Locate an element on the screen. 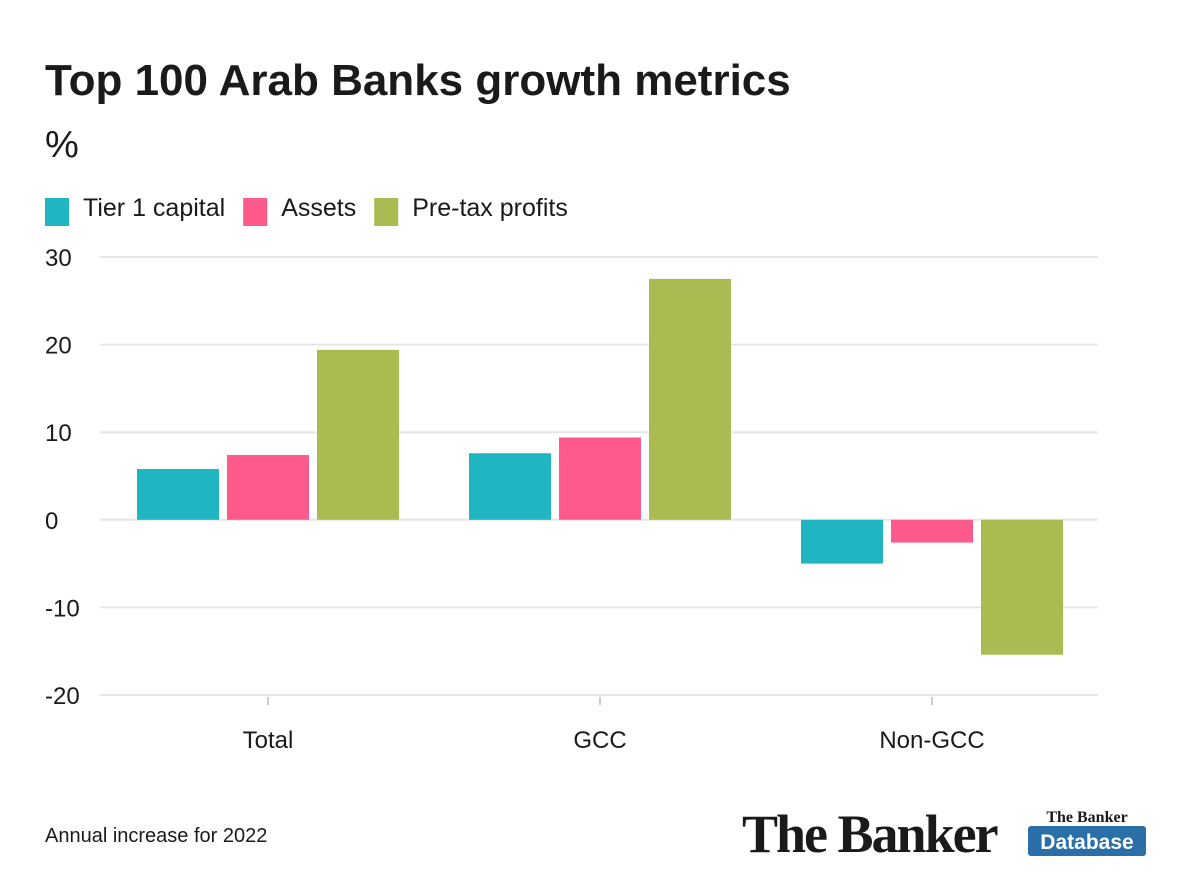  x-tick-label: GCC is located at coordinates (599, 740).